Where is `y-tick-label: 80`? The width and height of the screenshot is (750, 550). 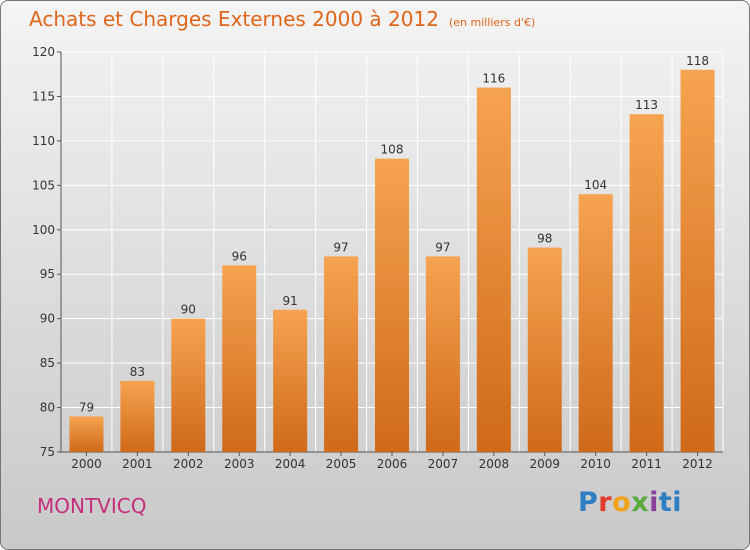 y-tick-label: 80 is located at coordinates (47, 408).